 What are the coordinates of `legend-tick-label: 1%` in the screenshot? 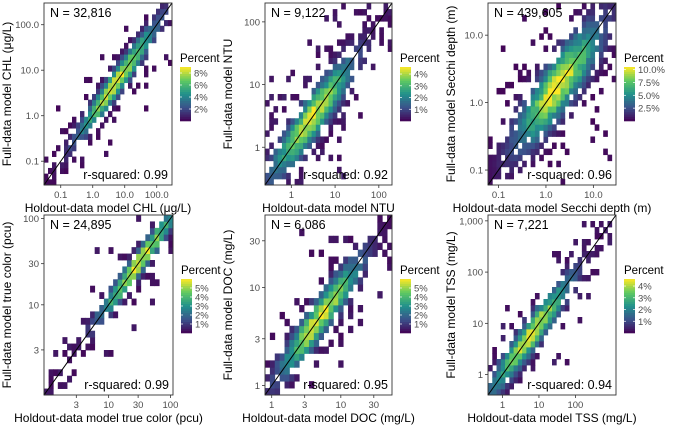 It's located at (421, 325).